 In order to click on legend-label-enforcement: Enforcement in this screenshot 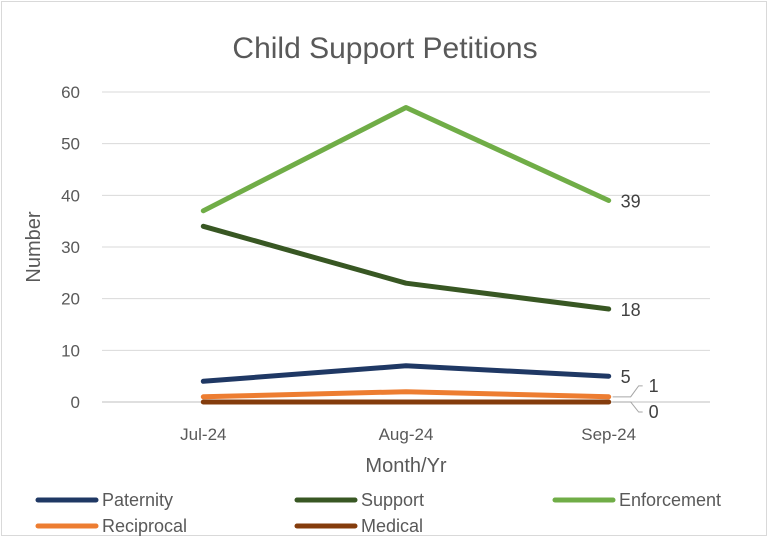, I will do `click(670, 500)`.